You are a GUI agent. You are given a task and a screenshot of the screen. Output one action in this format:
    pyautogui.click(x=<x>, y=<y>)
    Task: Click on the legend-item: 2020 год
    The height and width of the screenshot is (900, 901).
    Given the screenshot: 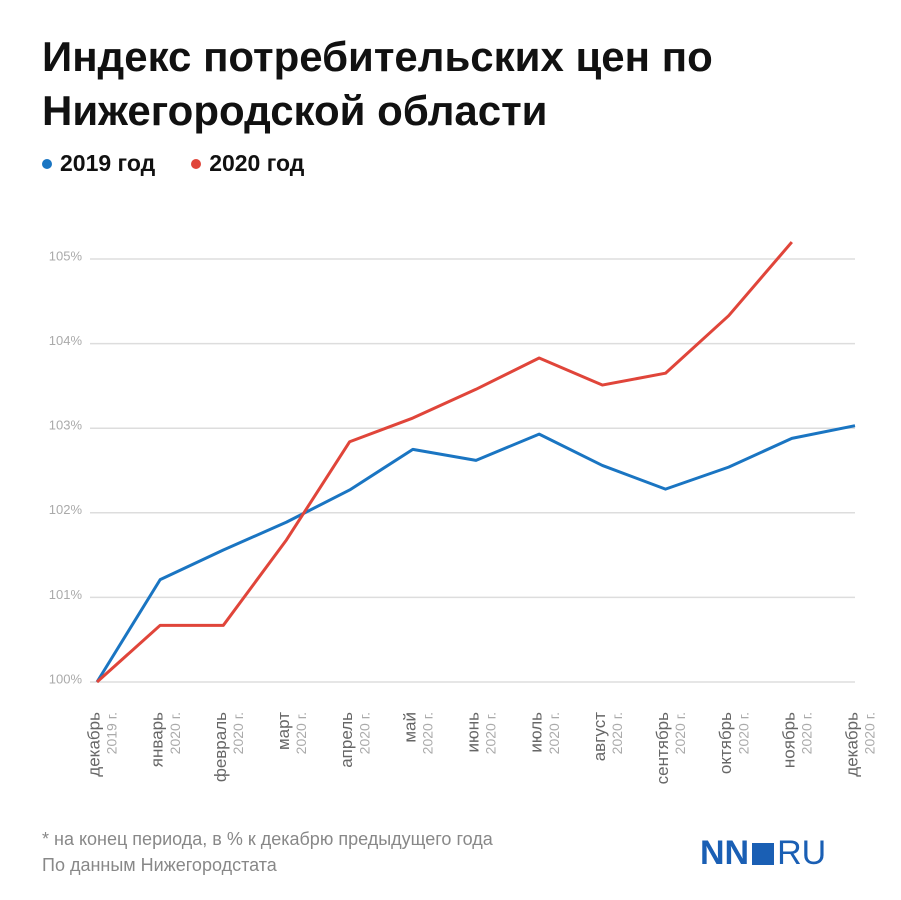 What is the action you would take?
    pyautogui.click(x=247, y=163)
    